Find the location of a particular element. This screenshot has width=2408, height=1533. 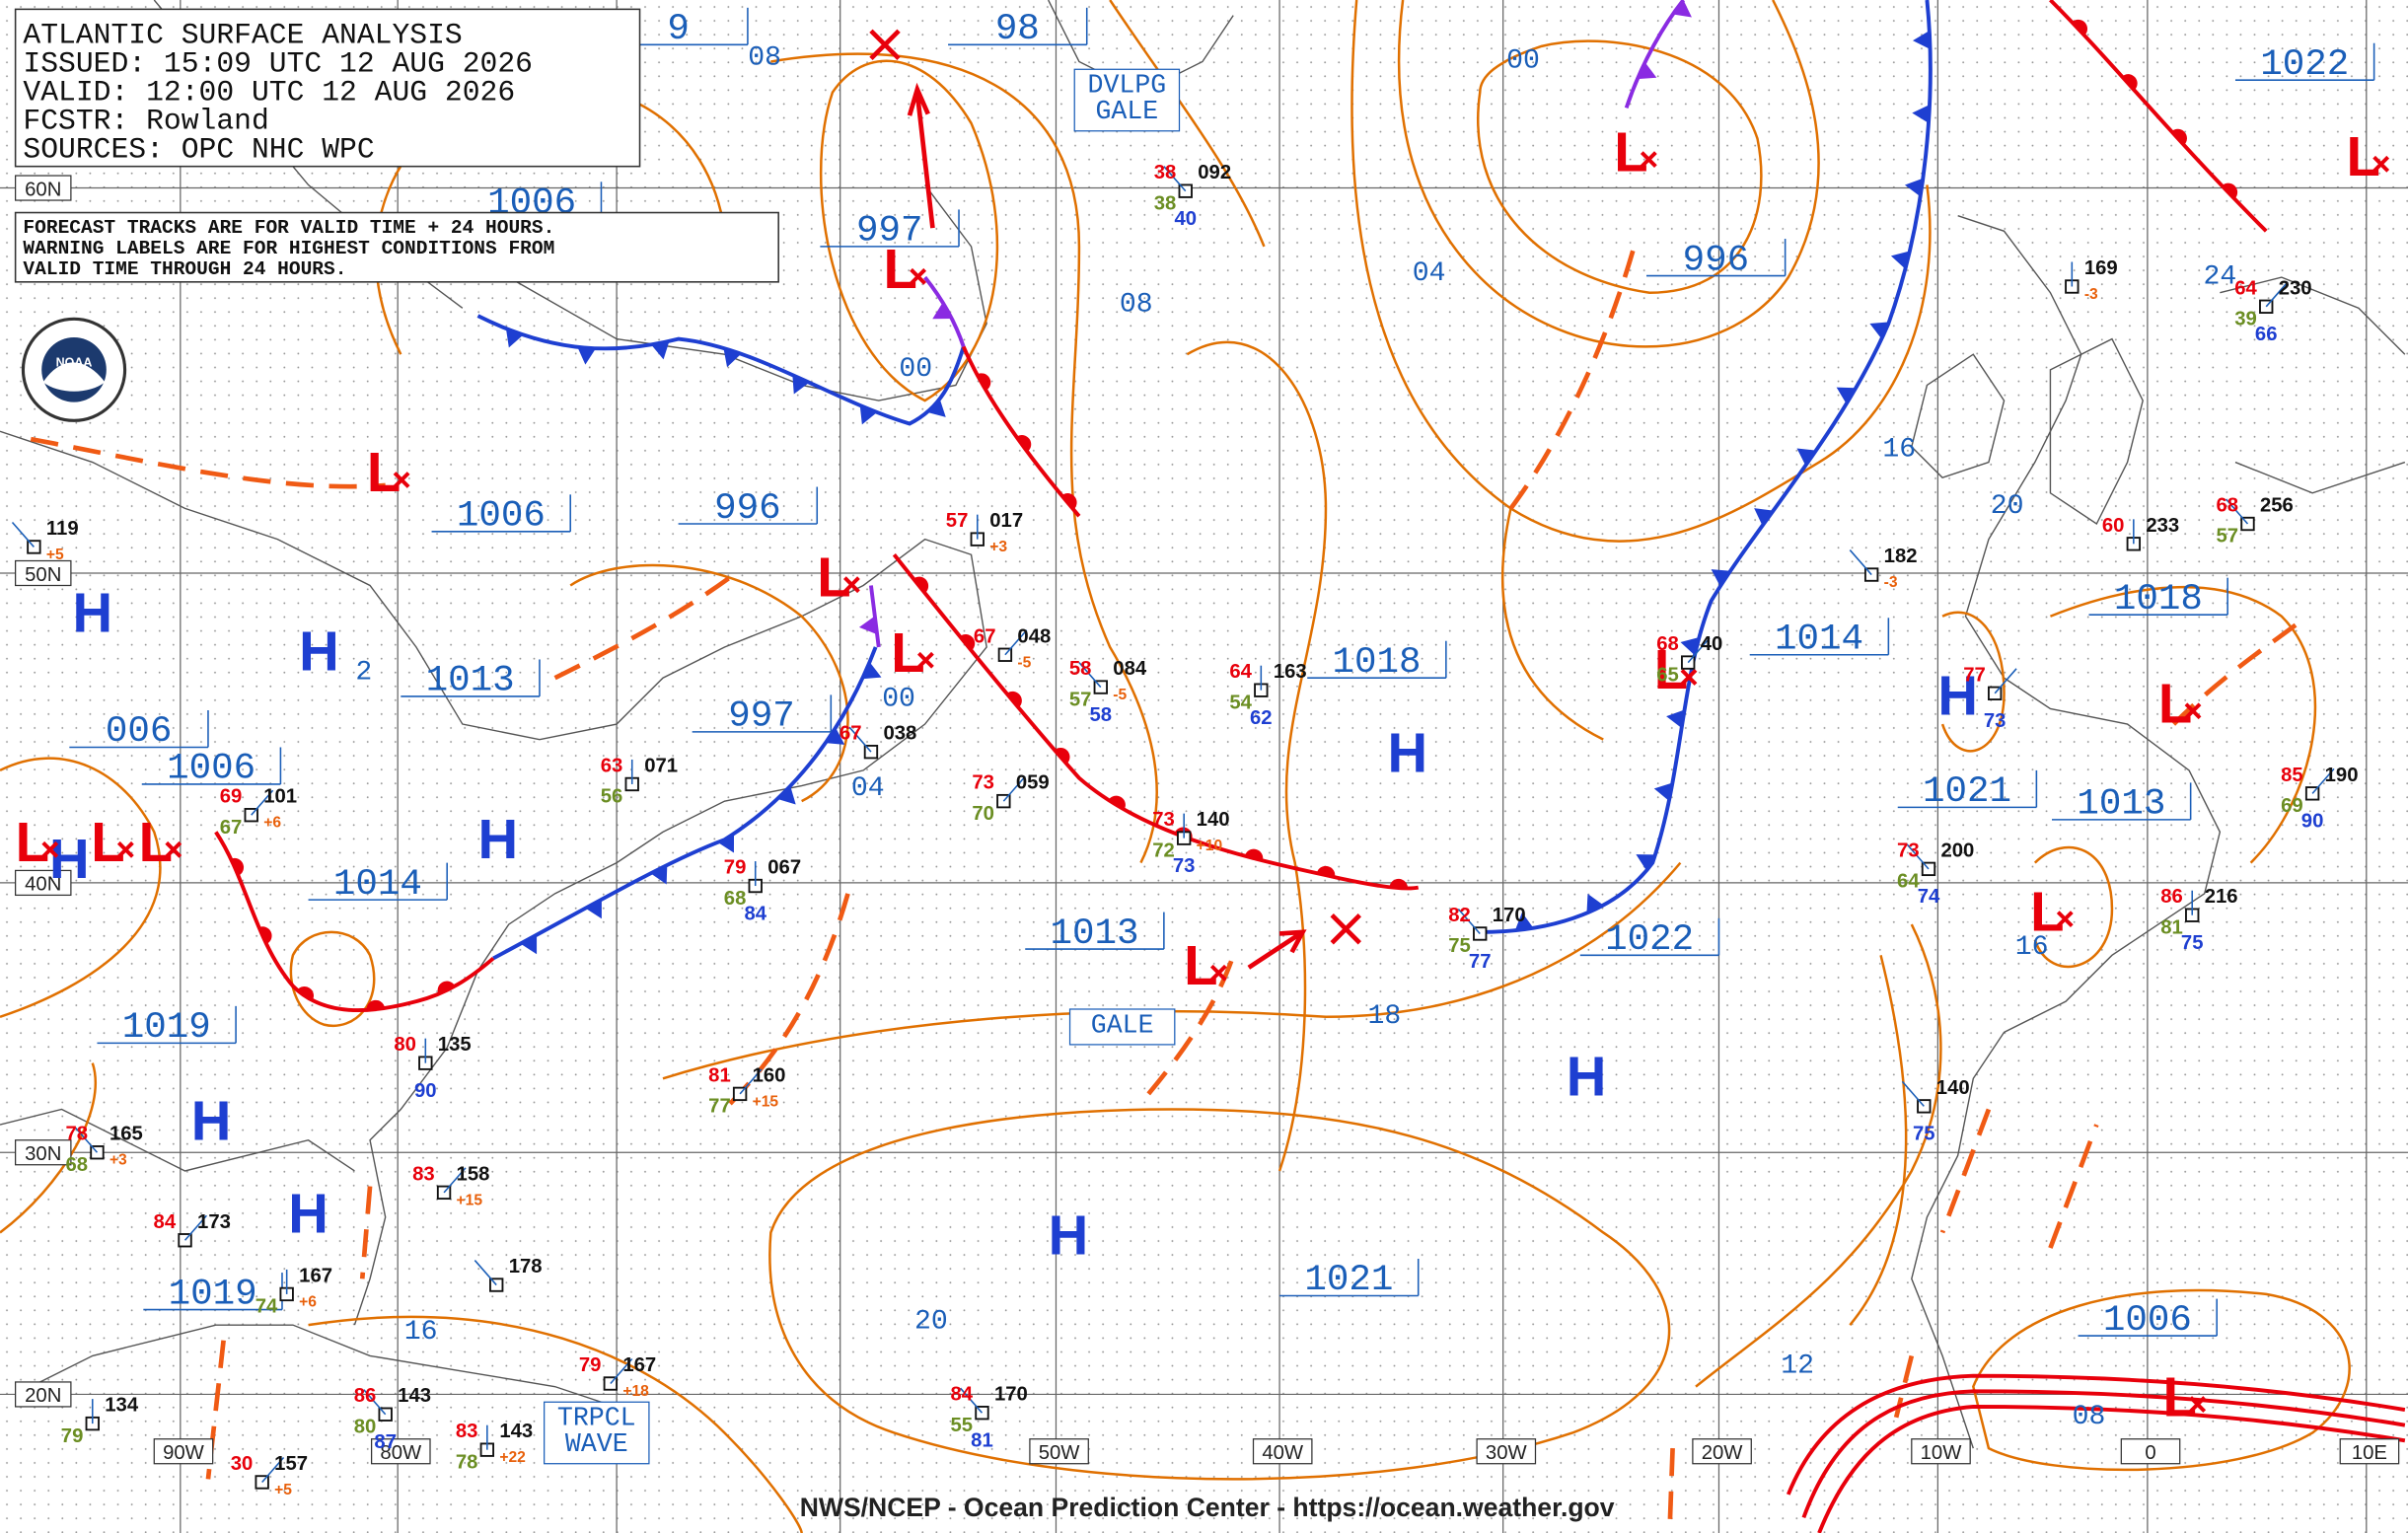

station-t: 57 is located at coordinates (957, 521).